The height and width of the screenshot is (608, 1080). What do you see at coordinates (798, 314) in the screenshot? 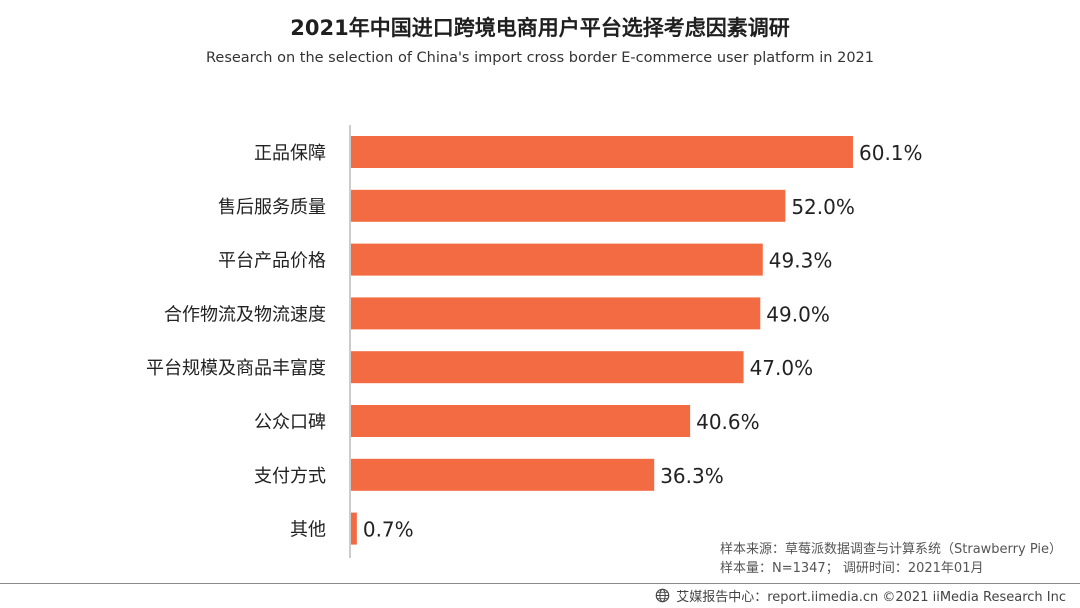
I see `data-label: 49.0%` at bounding box center [798, 314].